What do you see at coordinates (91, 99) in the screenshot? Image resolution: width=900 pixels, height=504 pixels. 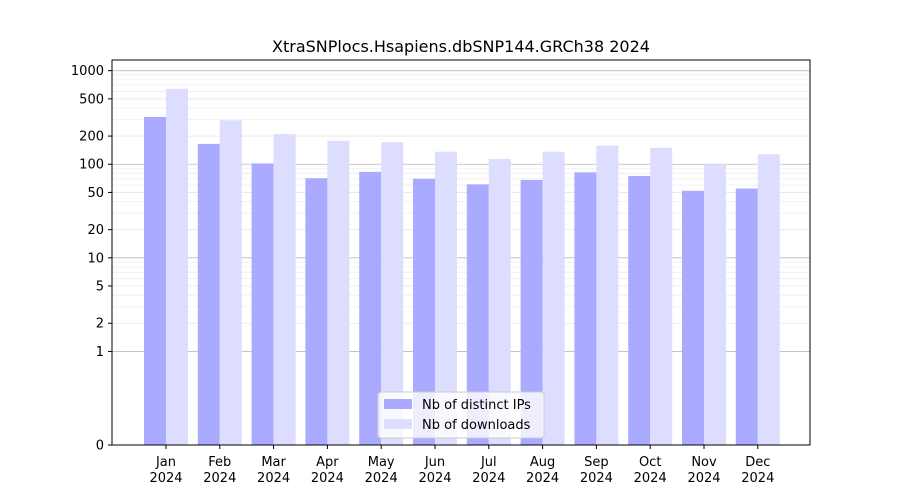 I see `y-tick-label: 500` at bounding box center [91, 99].